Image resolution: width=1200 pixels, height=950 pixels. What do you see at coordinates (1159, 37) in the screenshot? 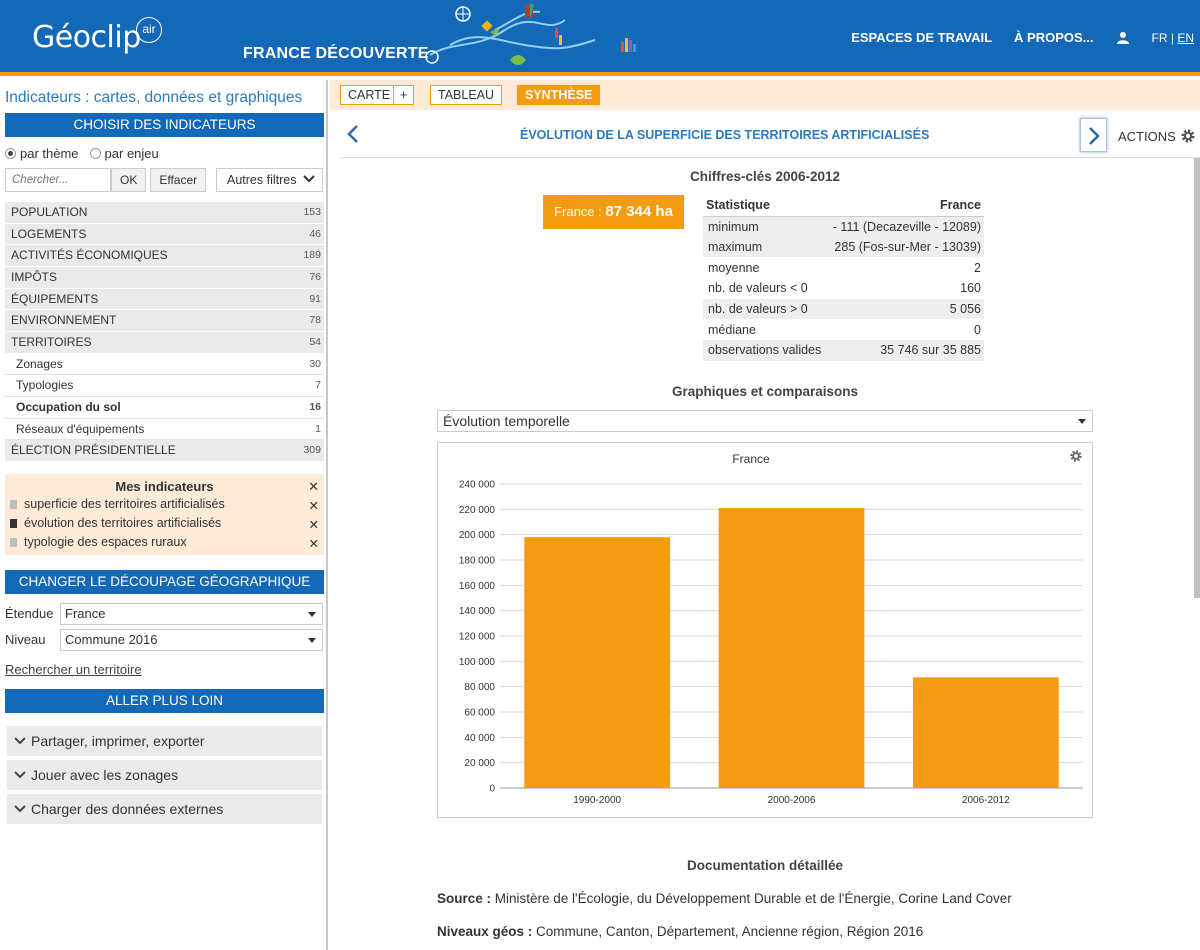
I see `lang-fr: FR` at bounding box center [1159, 37].